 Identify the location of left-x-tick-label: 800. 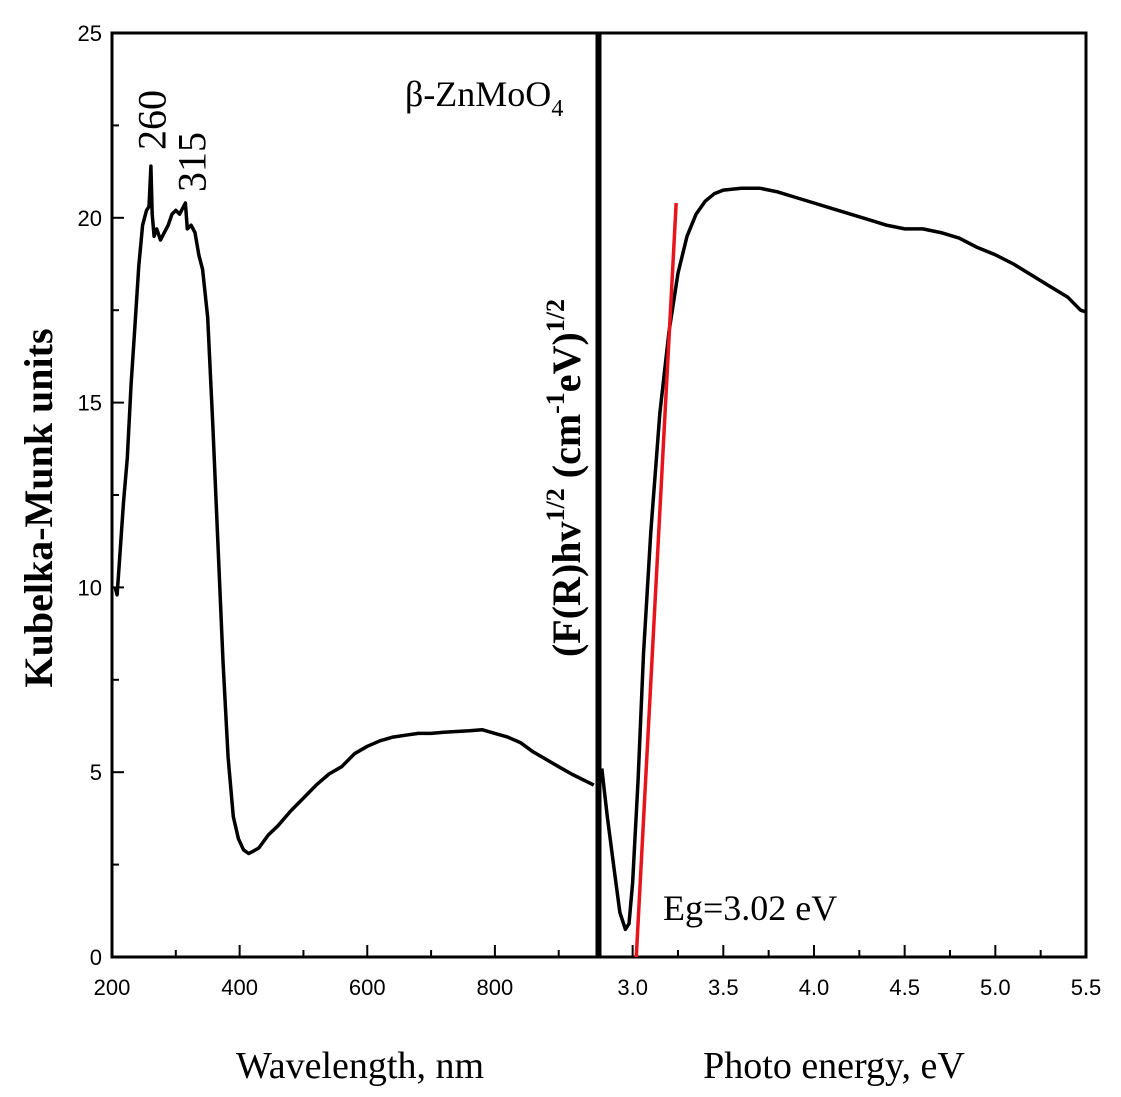
(495, 987).